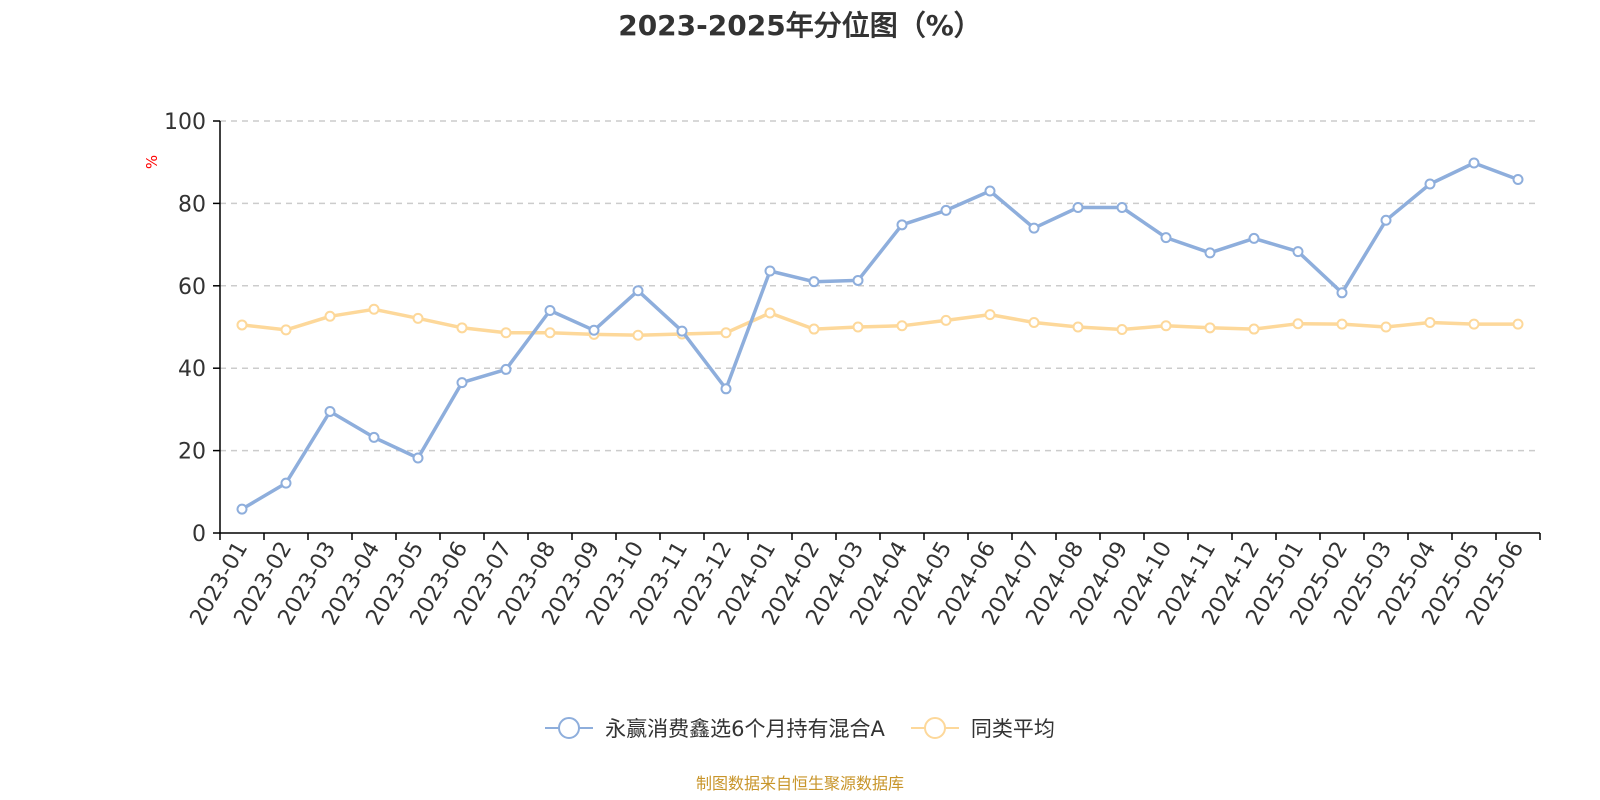 The width and height of the screenshot is (1600, 800). What do you see at coordinates (934, 728) in the screenshot?
I see `legend-swatch-average-icon` at bounding box center [934, 728].